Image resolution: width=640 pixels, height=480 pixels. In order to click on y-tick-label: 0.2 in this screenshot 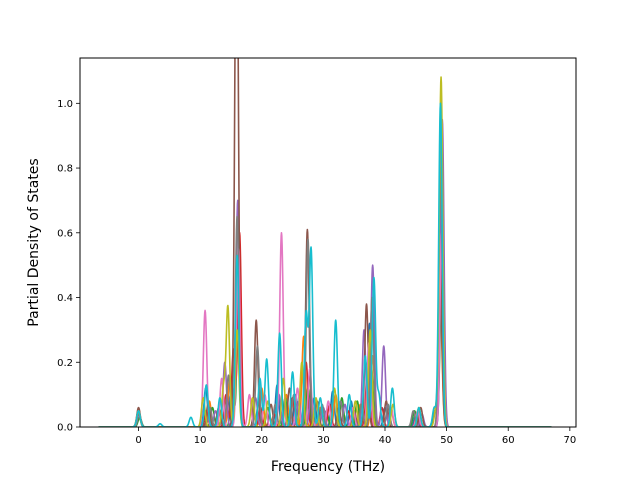, I will do `click(65, 363)`.